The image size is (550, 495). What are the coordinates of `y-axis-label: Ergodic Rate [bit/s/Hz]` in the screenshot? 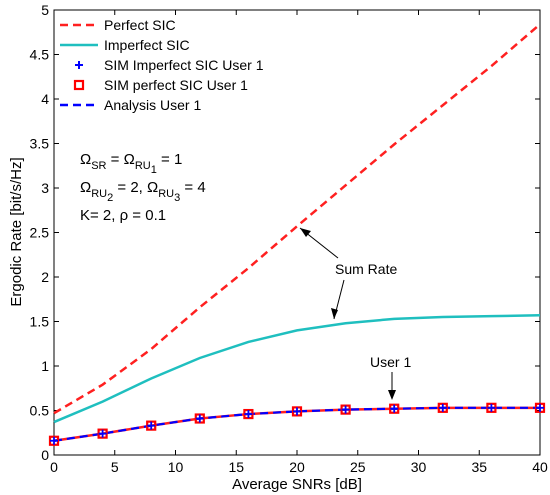 It's located at (16, 231).